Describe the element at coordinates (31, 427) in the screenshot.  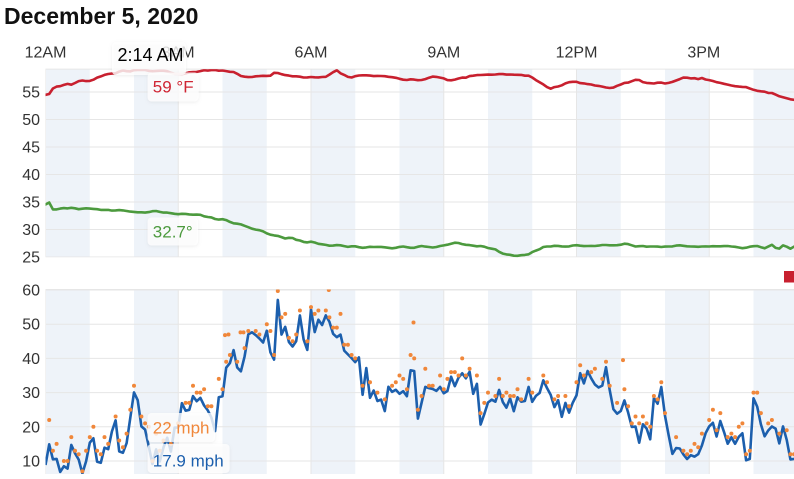
I see `svg-text: 20` at that location.